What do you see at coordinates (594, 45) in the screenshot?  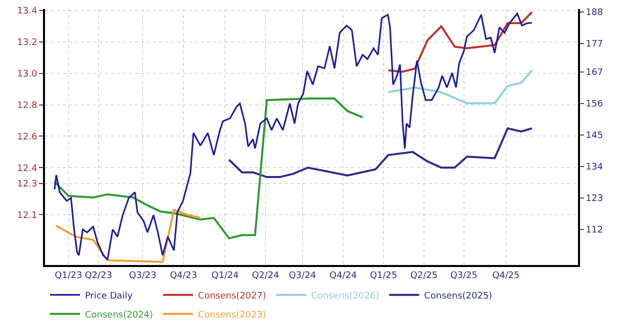 I see `y2-tick-label: 177` at bounding box center [594, 45].